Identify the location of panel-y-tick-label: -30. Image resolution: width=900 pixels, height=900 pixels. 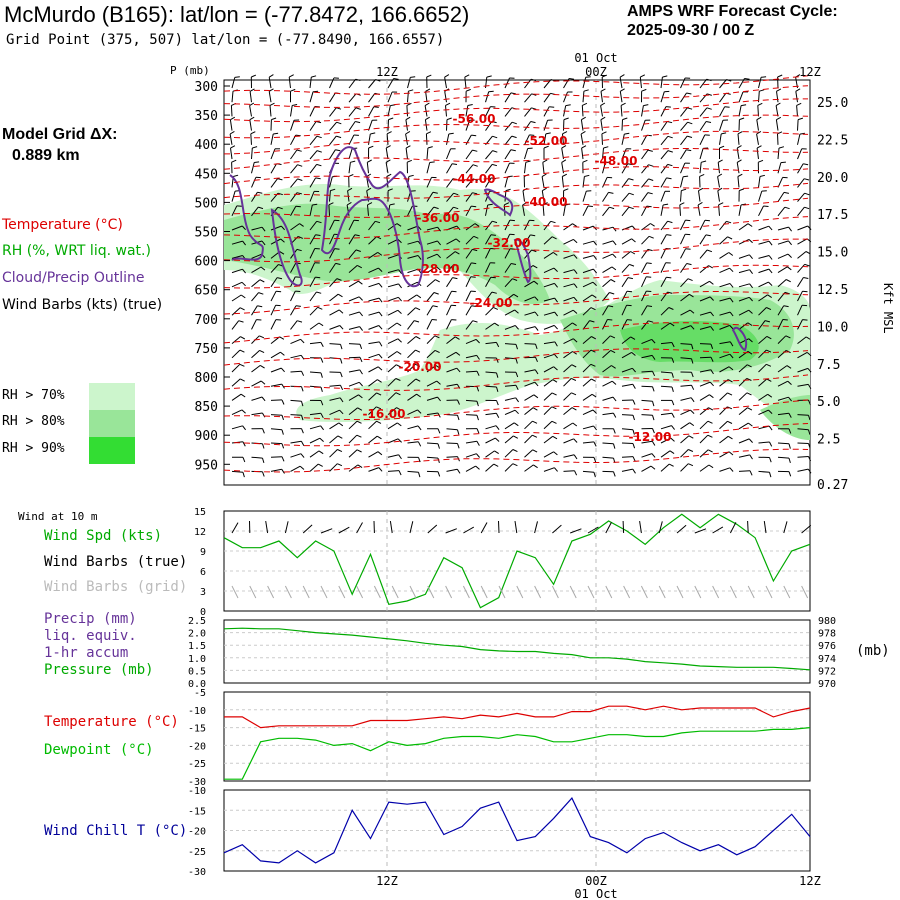
(197, 872).